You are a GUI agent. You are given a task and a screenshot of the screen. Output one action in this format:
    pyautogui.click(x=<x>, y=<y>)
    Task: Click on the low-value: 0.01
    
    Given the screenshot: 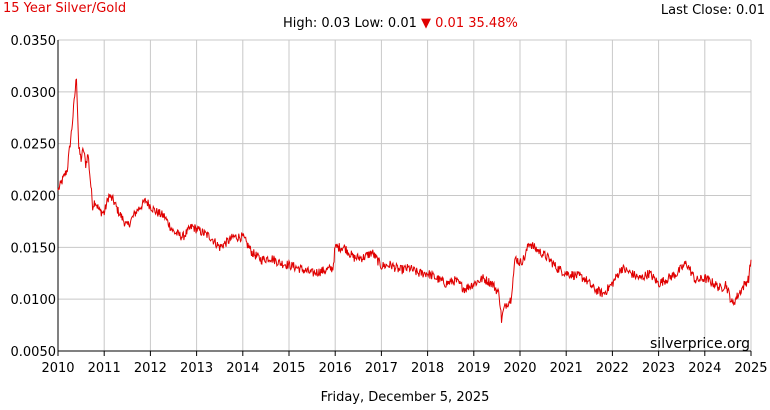 What is the action you would take?
    pyautogui.click(x=402, y=23)
    